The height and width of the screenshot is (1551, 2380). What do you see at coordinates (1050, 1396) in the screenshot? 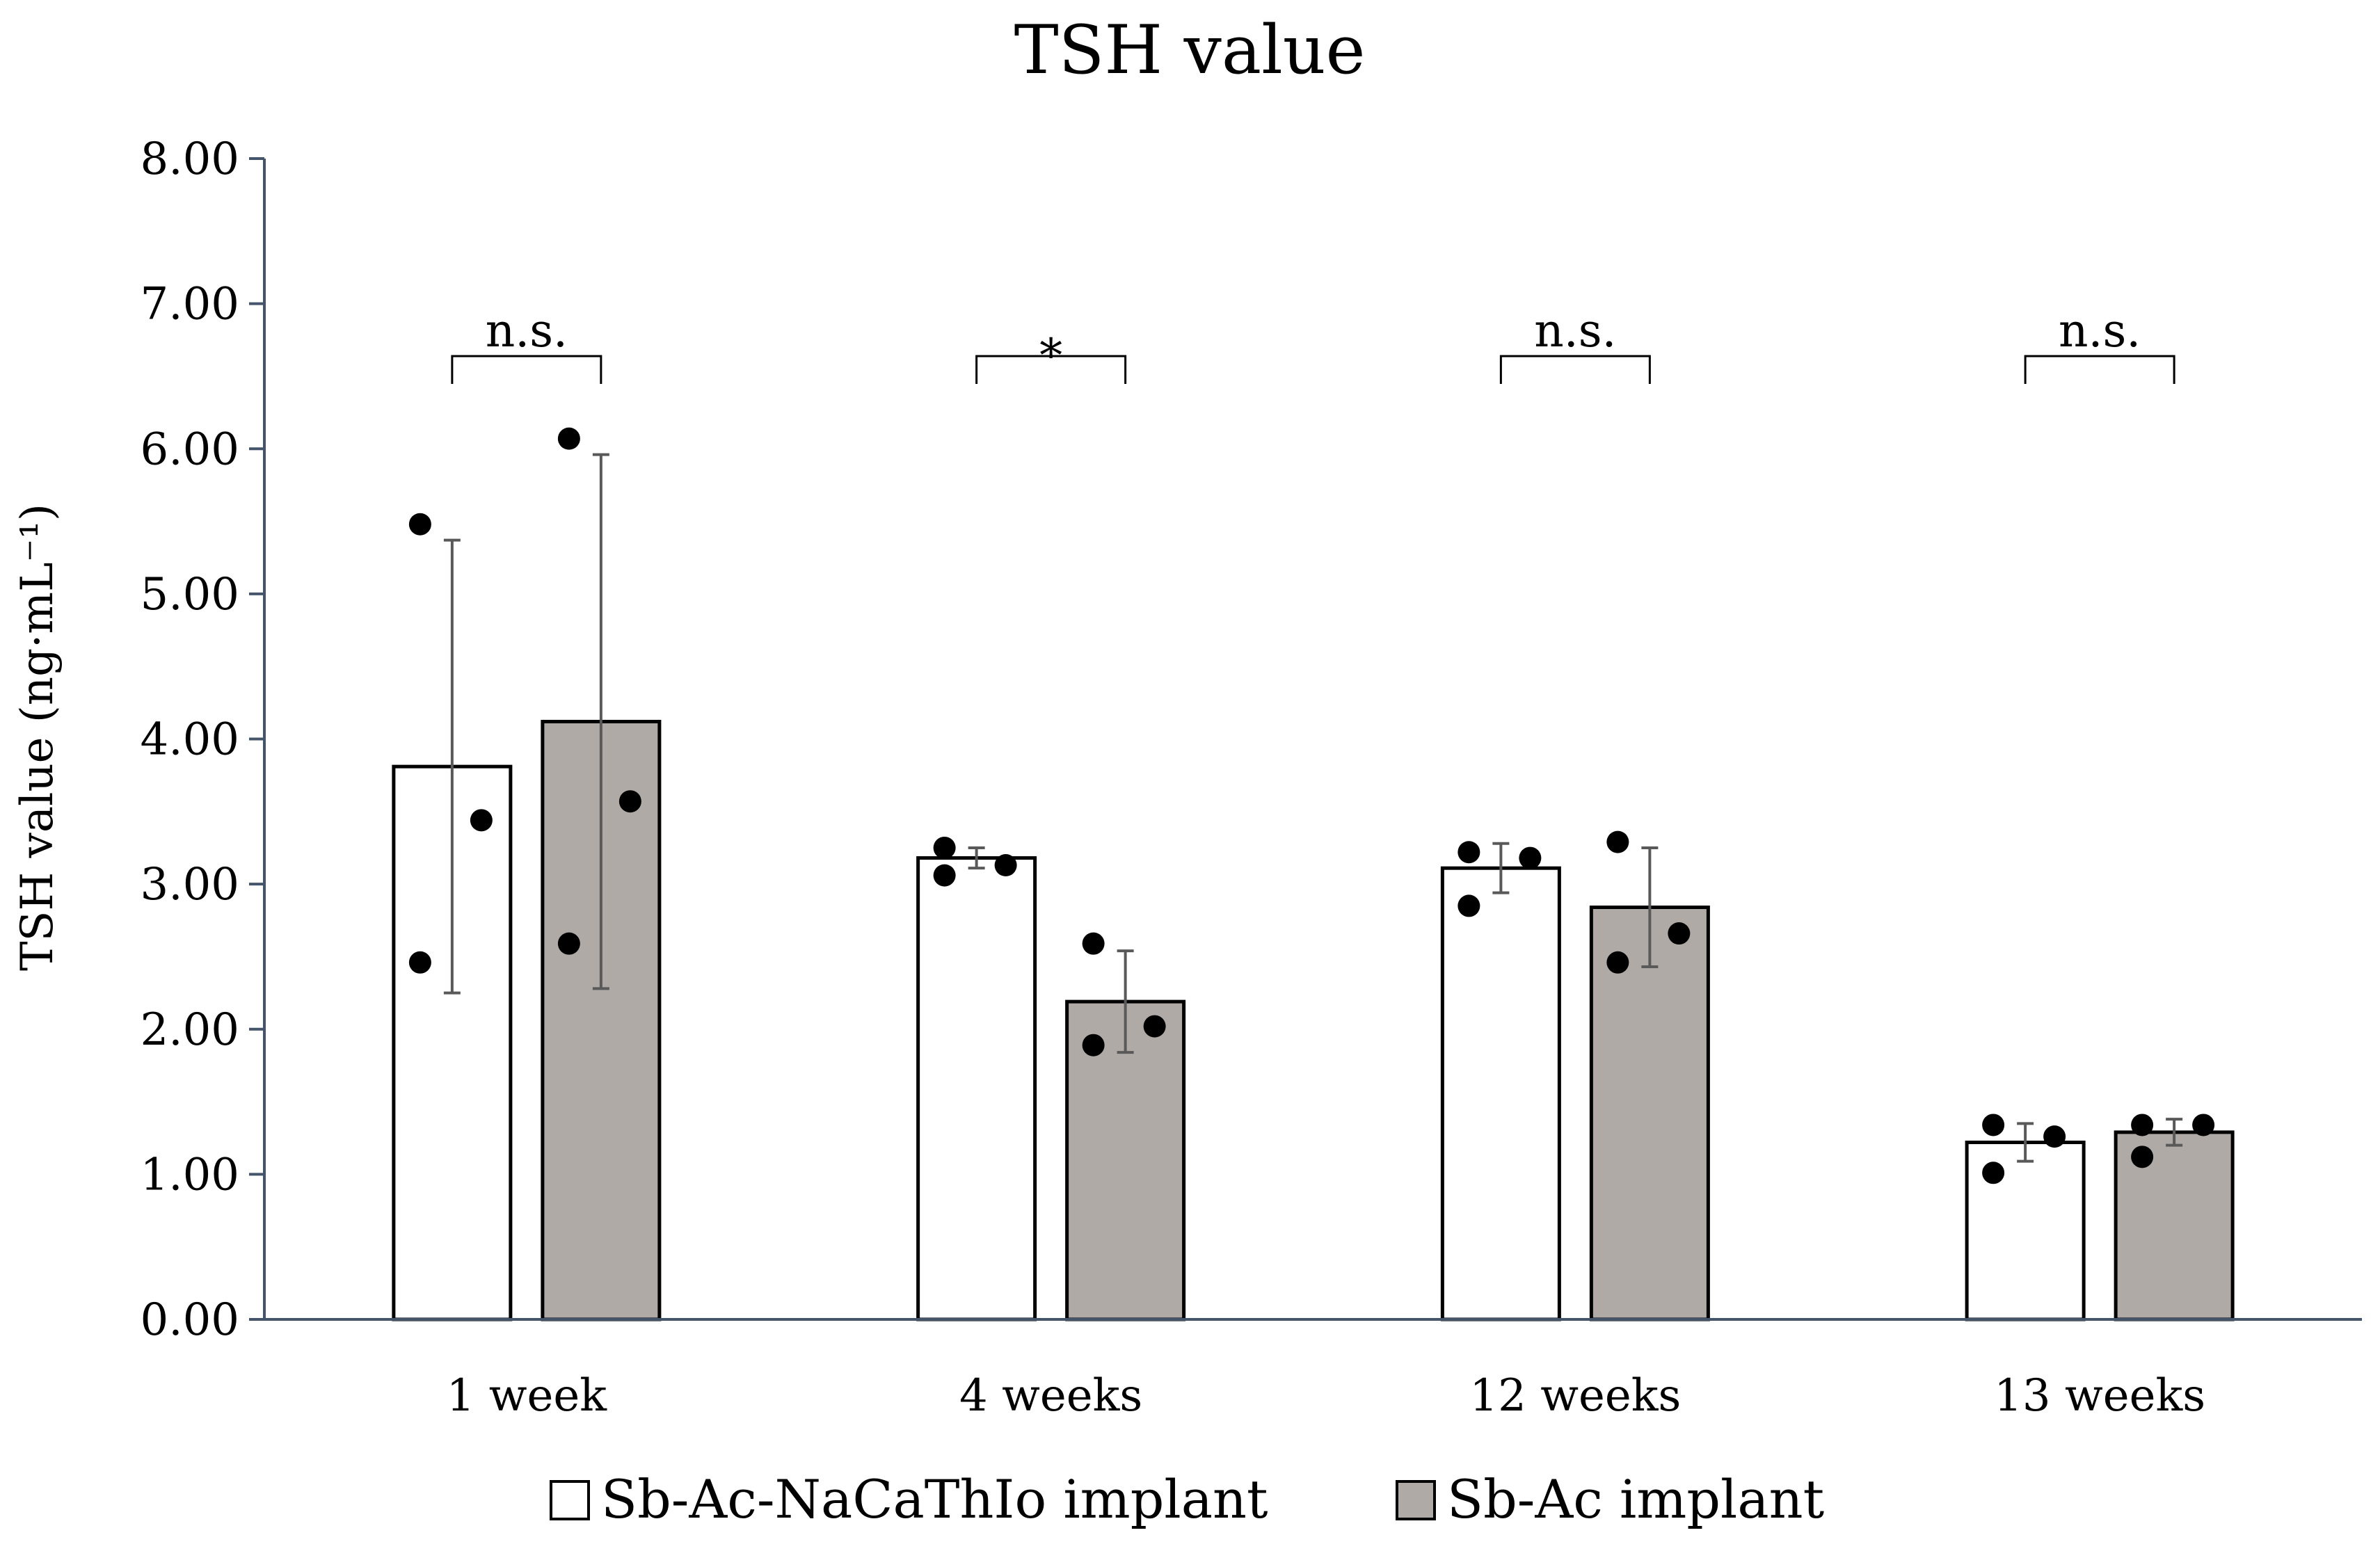
I see `x-category-label: 4 weeks` at bounding box center [1050, 1396].